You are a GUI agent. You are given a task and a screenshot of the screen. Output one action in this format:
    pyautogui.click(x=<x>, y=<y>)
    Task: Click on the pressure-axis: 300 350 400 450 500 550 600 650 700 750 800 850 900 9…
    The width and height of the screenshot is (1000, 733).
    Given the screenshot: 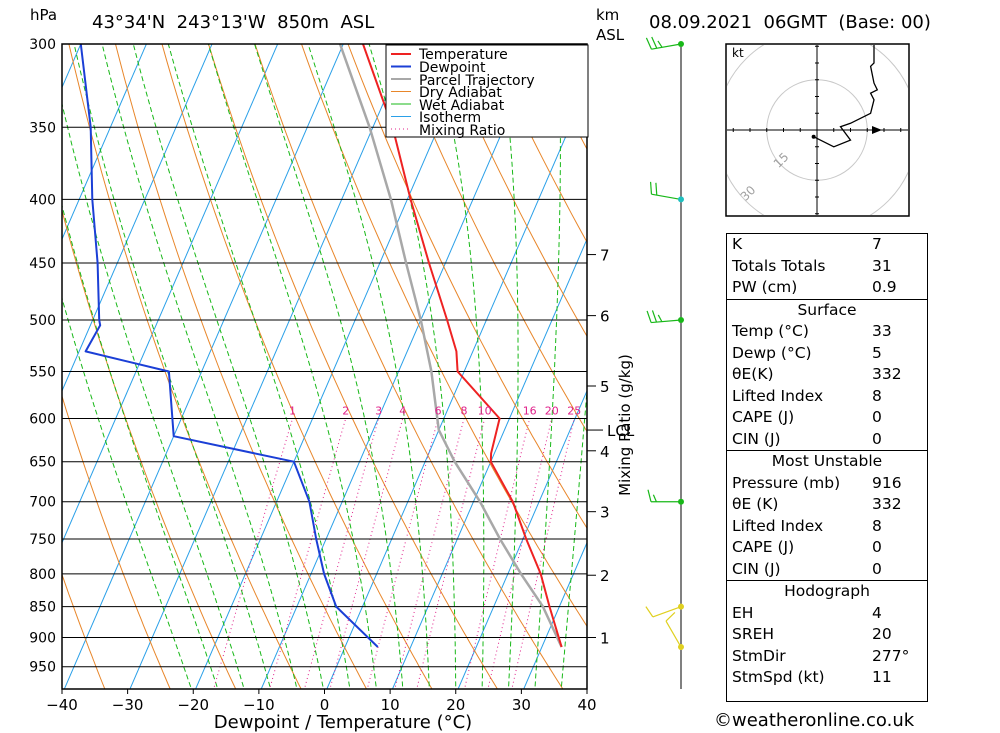 What is the action you would take?
    pyautogui.click(x=42, y=356)
    